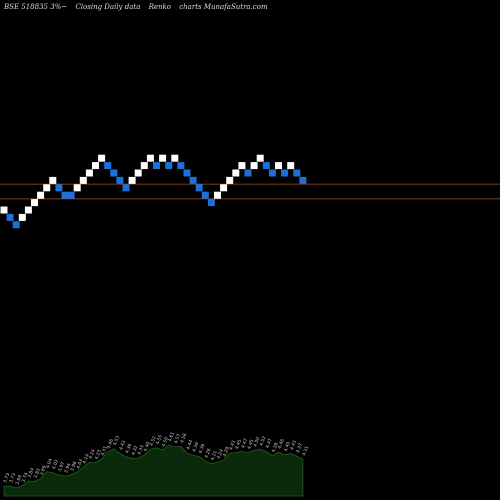 This screenshot has height=500, width=500. I want to click on volume-value-label: 4.58, so click(183, 438).